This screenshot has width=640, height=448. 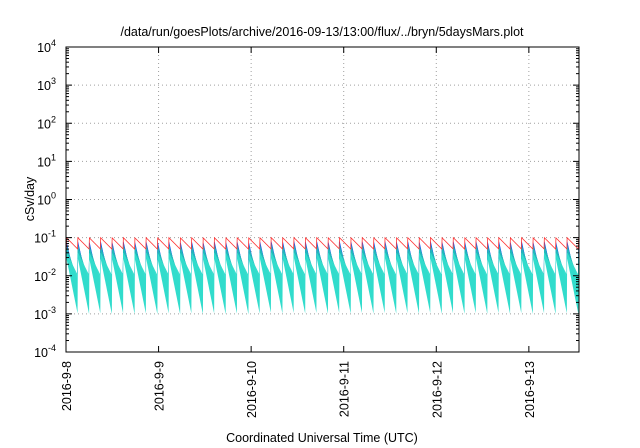 I want to click on x-axis-label: Coordinated Universal Time (UTC), so click(x=322, y=438).